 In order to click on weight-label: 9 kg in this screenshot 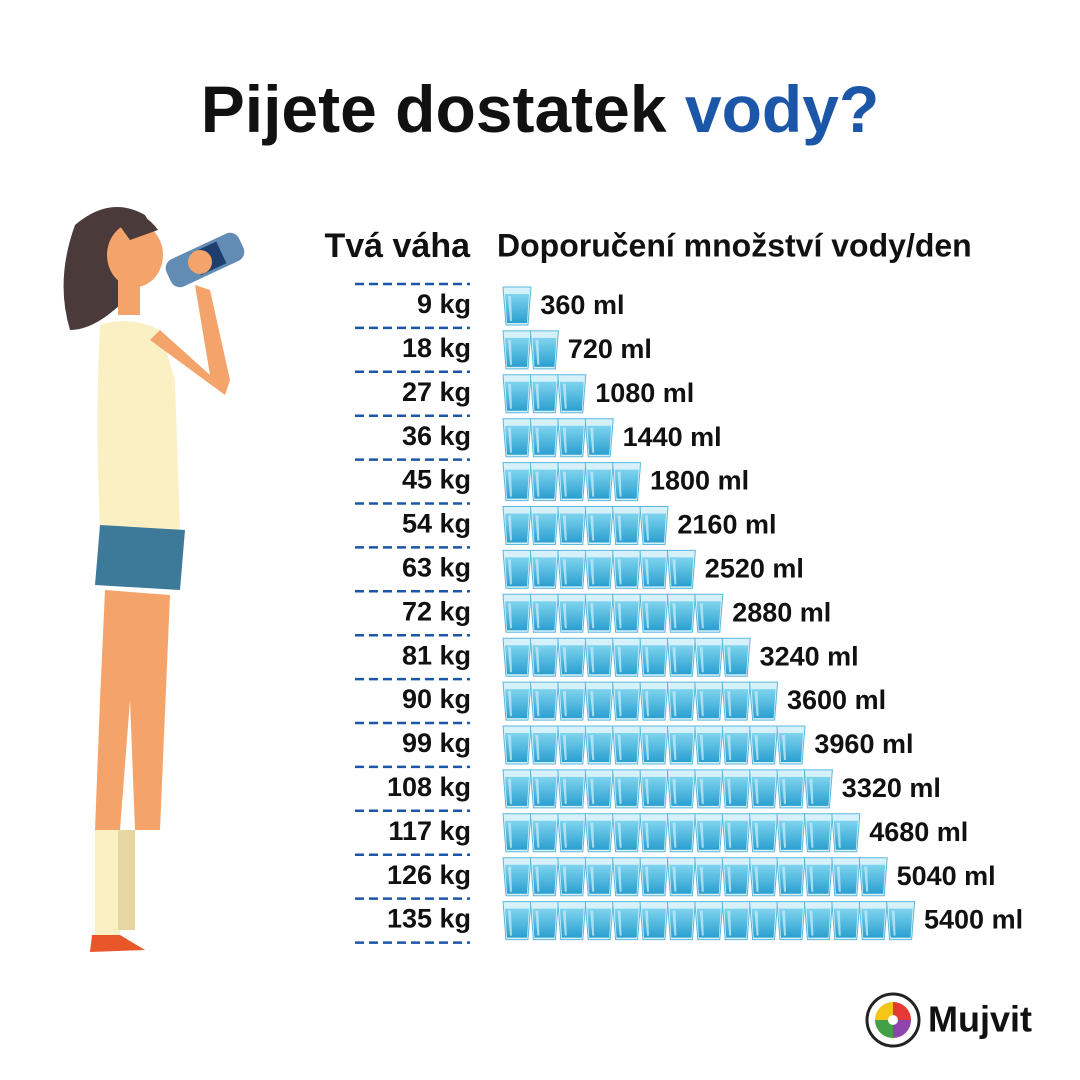, I will do `click(444, 304)`.